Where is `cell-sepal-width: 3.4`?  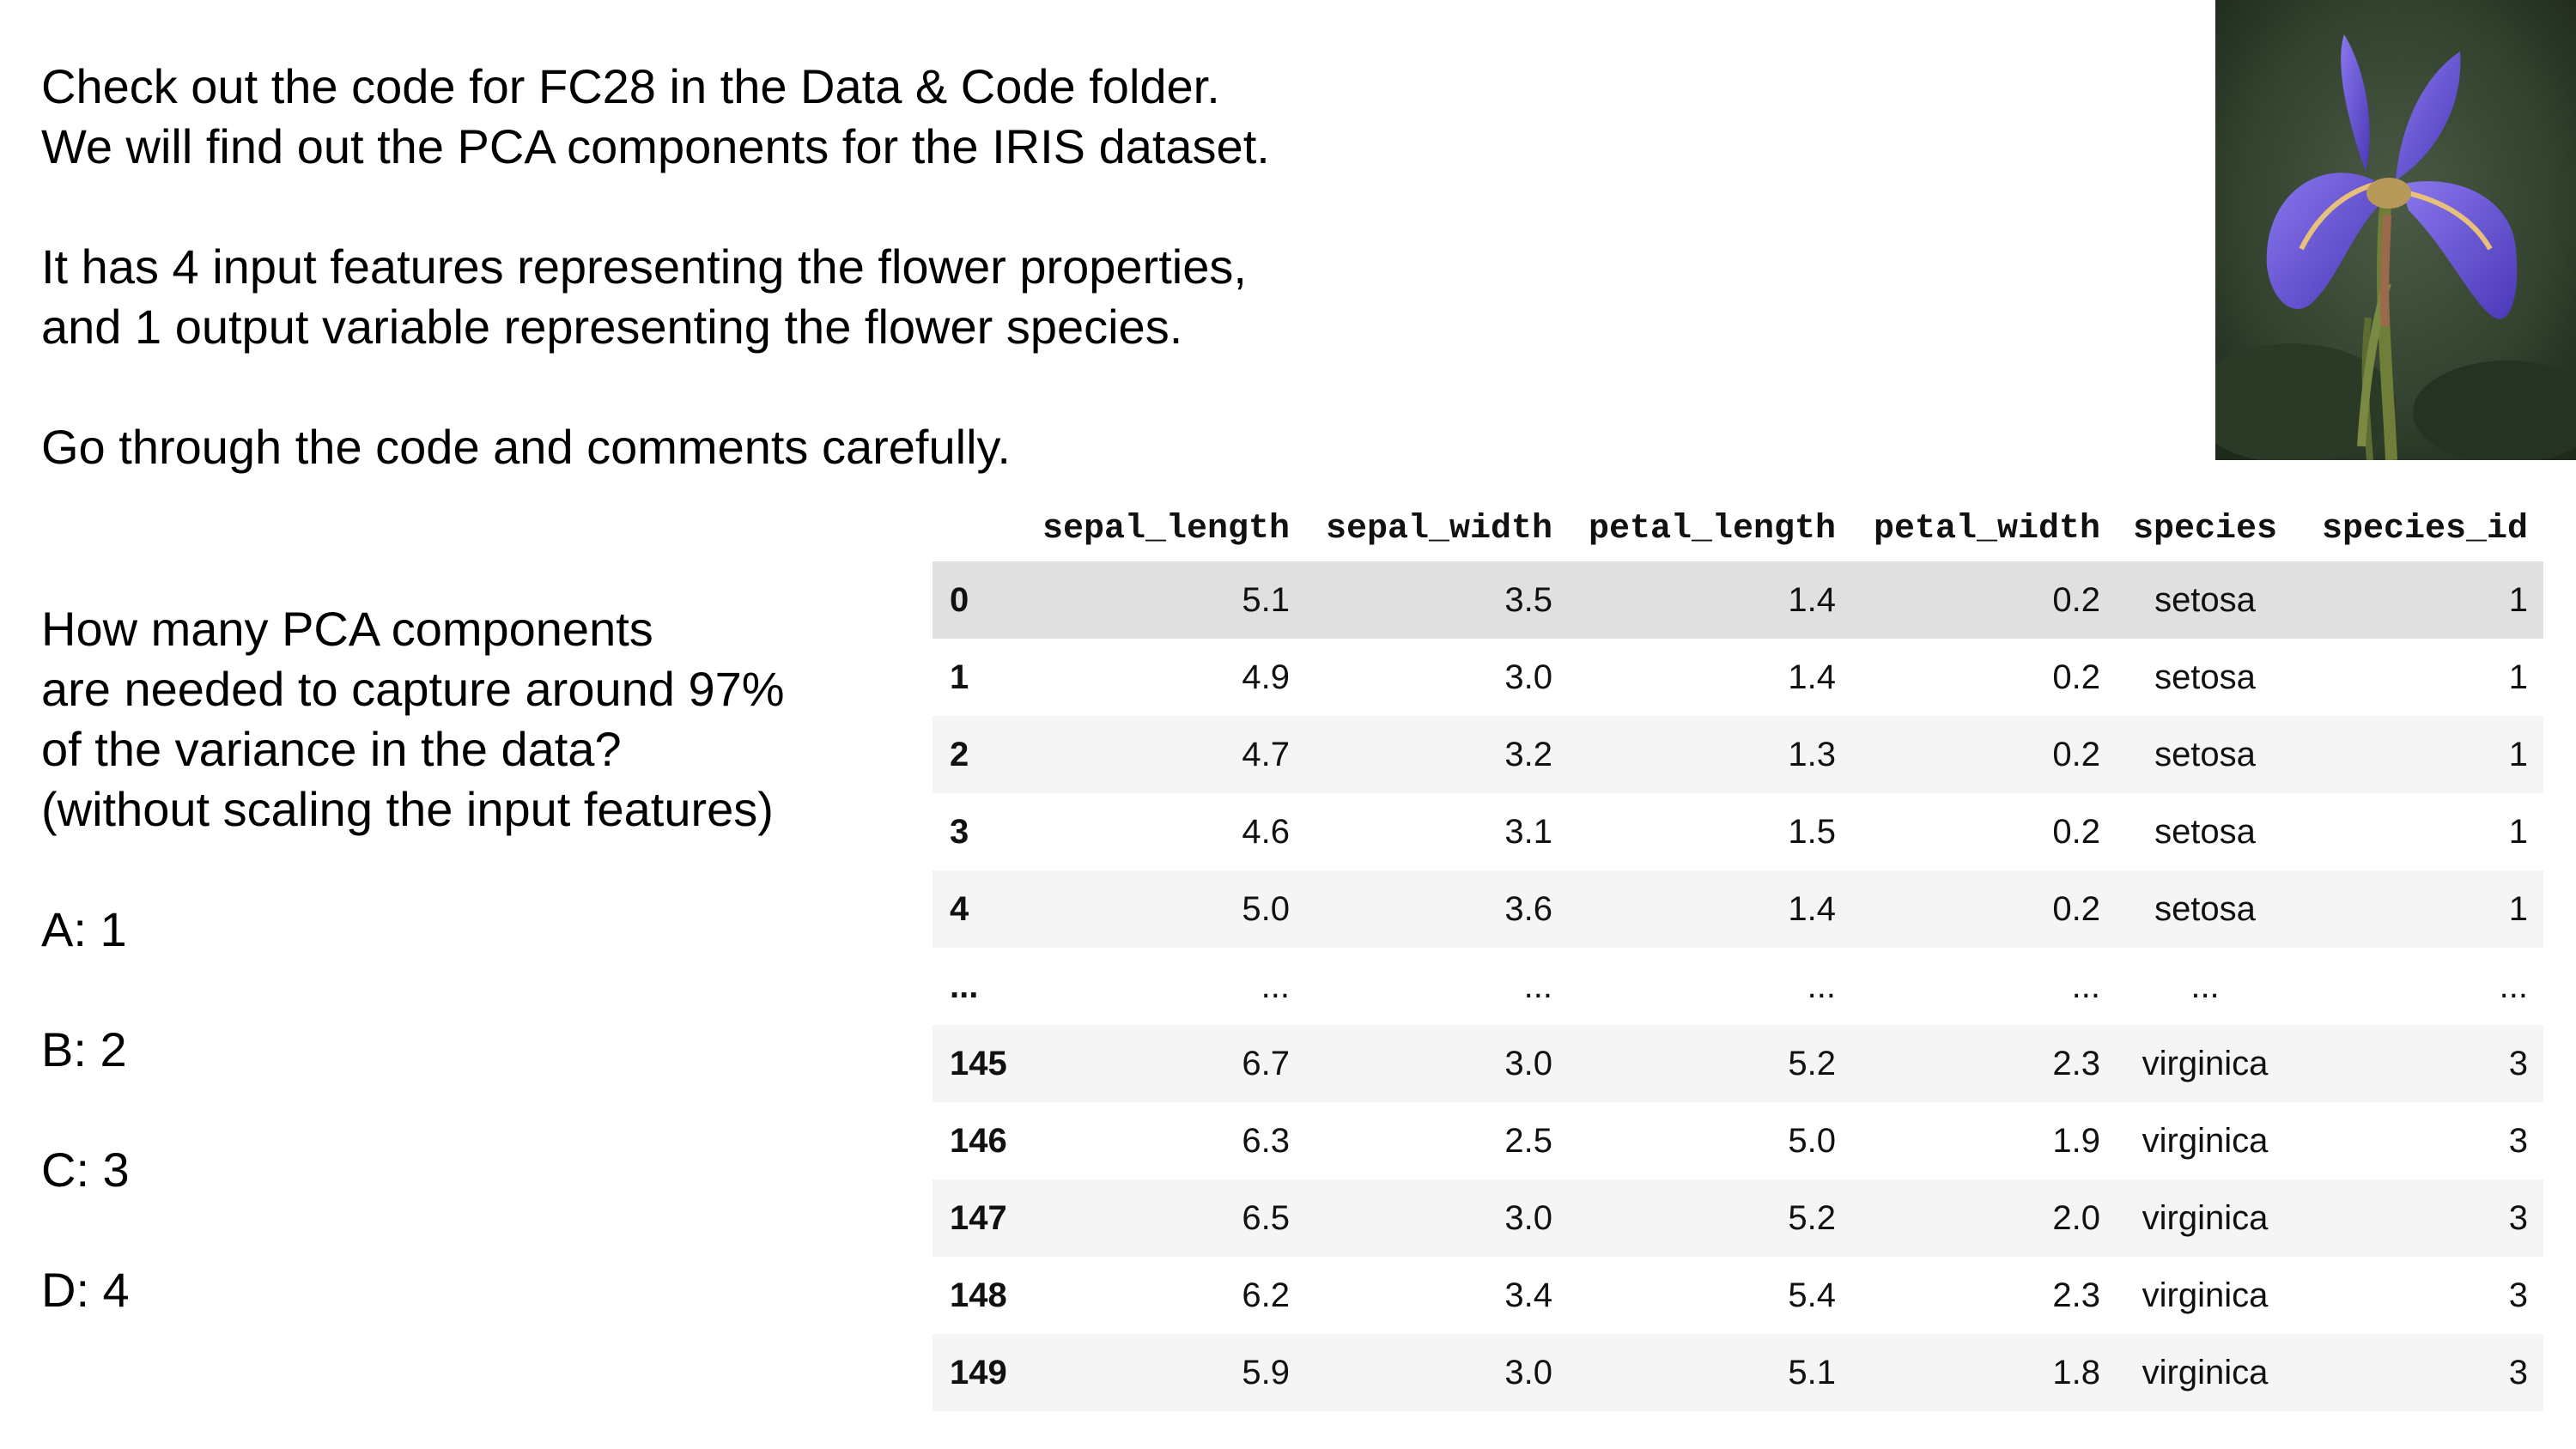
cell-sepal-width: 3.4 is located at coordinates (1437, 1295).